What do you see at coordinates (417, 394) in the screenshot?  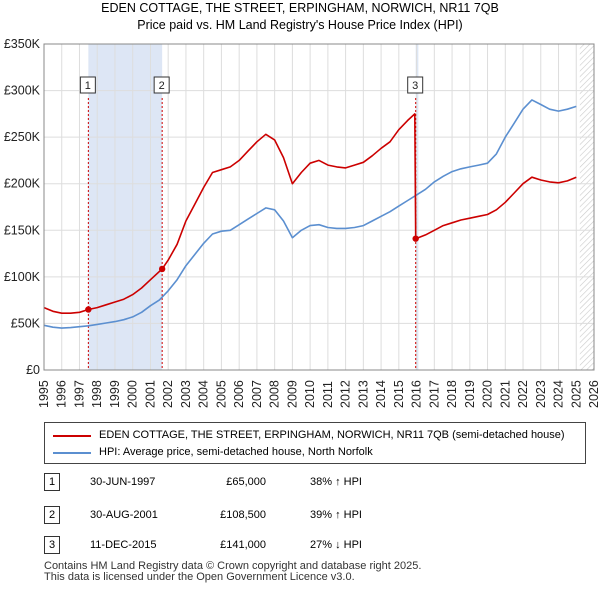 I see `x-tick-label: 2016` at bounding box center [417, 394].